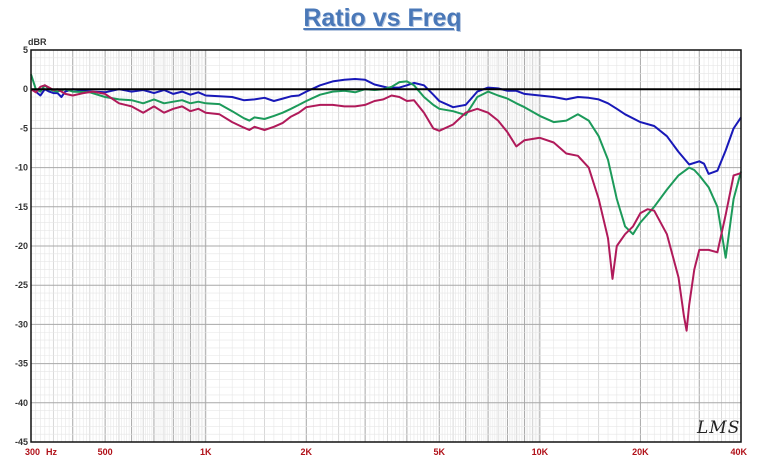  Describe the element at coordinates (51, 452) in the screenshot. I see `x-axis-unit-label: Hz` at that location.